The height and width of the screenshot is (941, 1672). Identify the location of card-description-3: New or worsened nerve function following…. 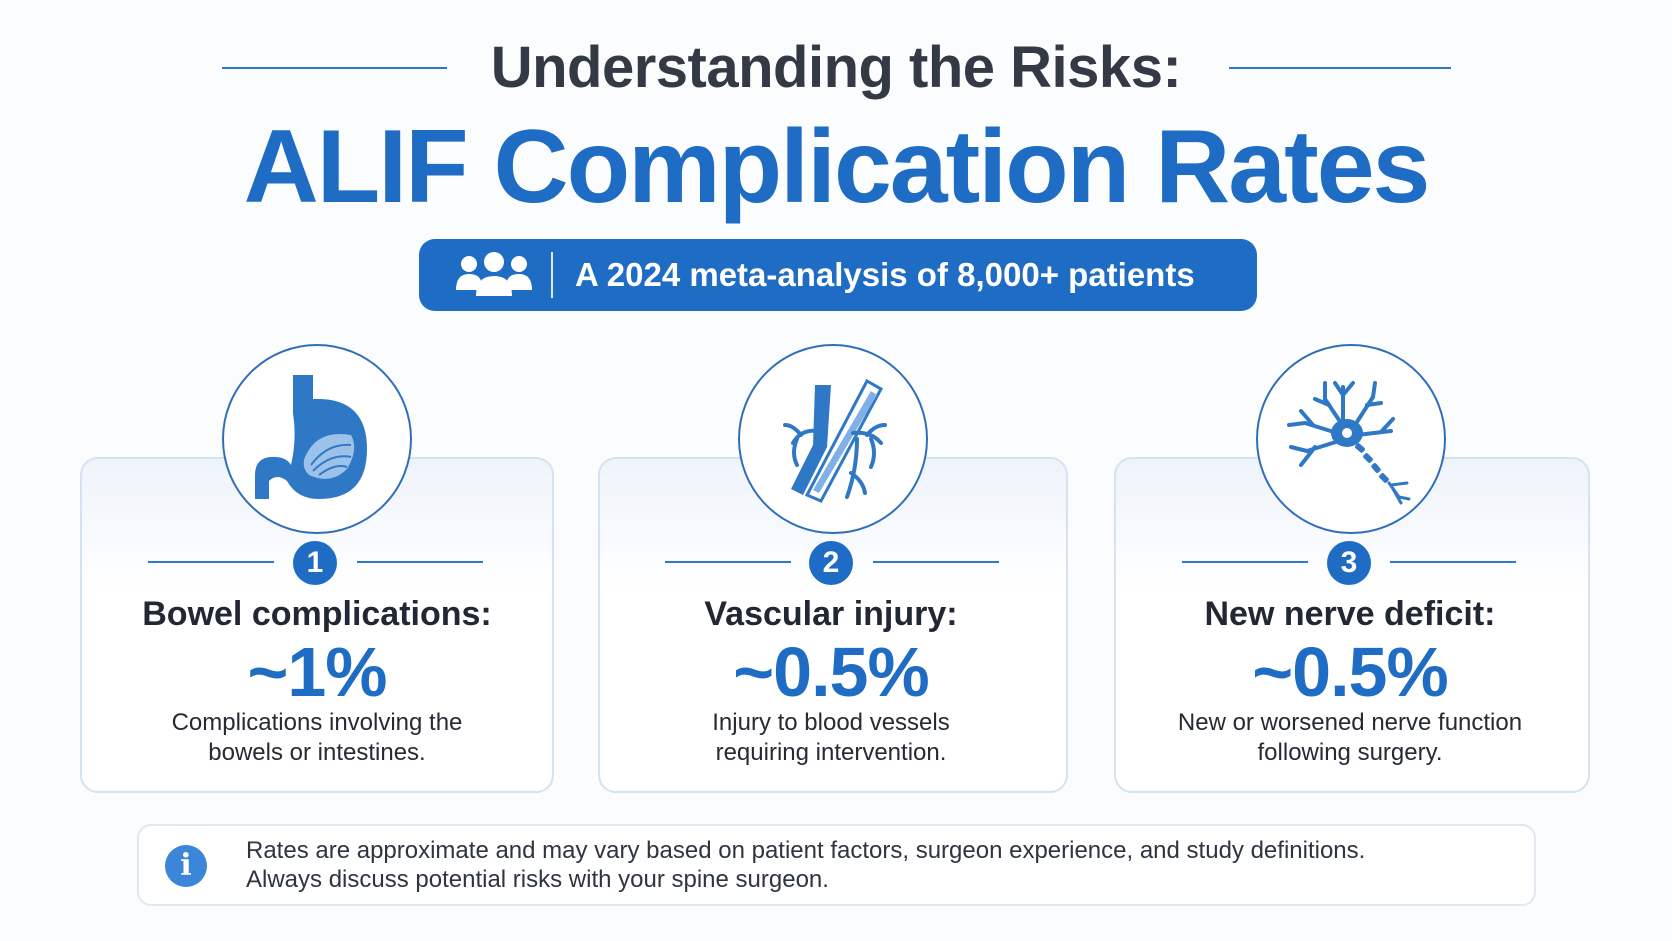
(1350, 737).